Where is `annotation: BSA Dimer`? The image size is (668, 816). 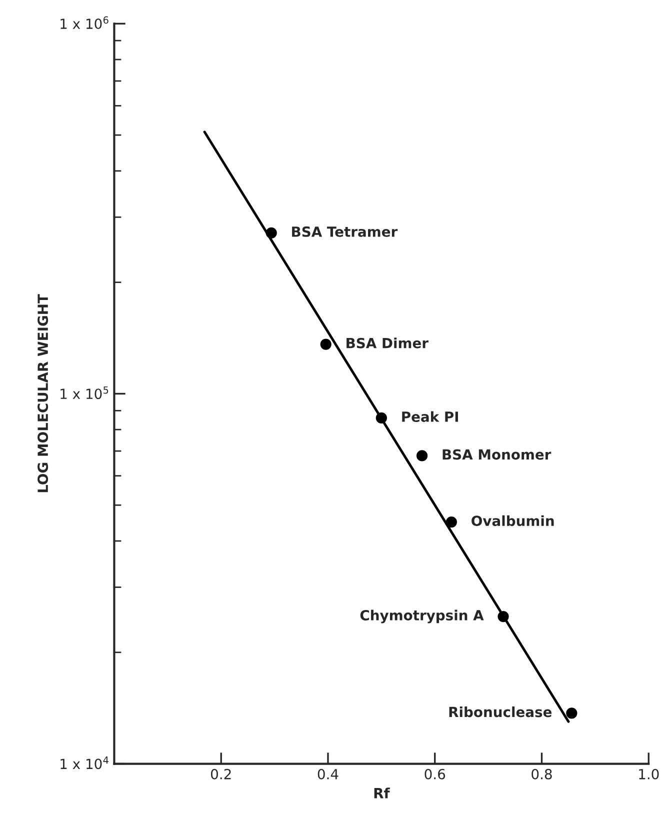
annotation: BSA Dimer is located at coordinates (387, 343).